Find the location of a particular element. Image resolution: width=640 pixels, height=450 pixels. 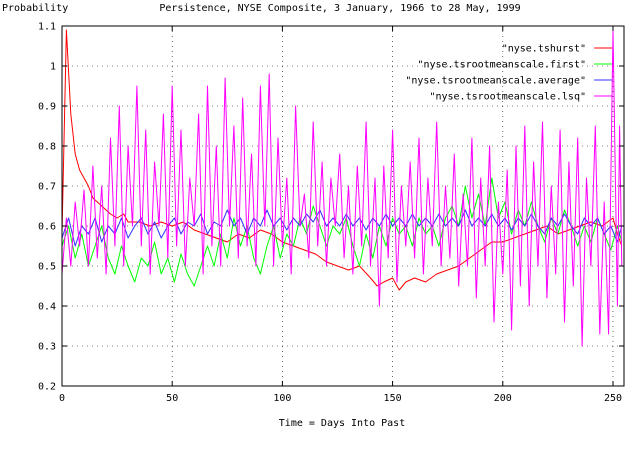

y-tick-label: 0.7 is located at coordinates (47, 187).